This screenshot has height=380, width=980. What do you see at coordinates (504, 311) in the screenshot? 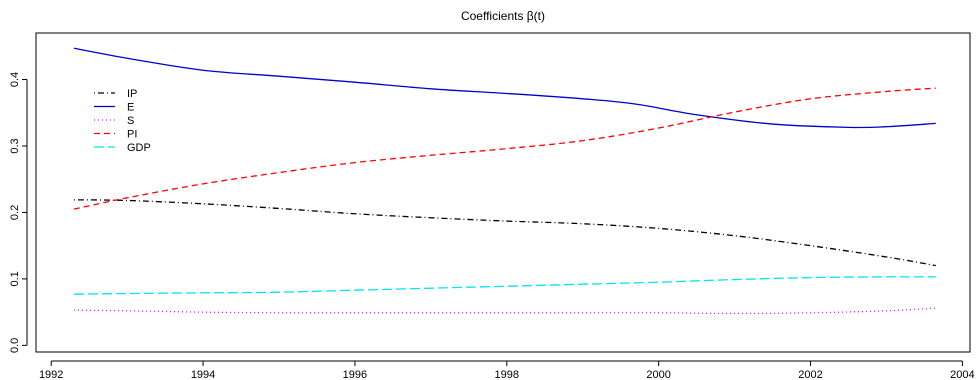
I see `series-line-s` at bounding box center [504, 311].